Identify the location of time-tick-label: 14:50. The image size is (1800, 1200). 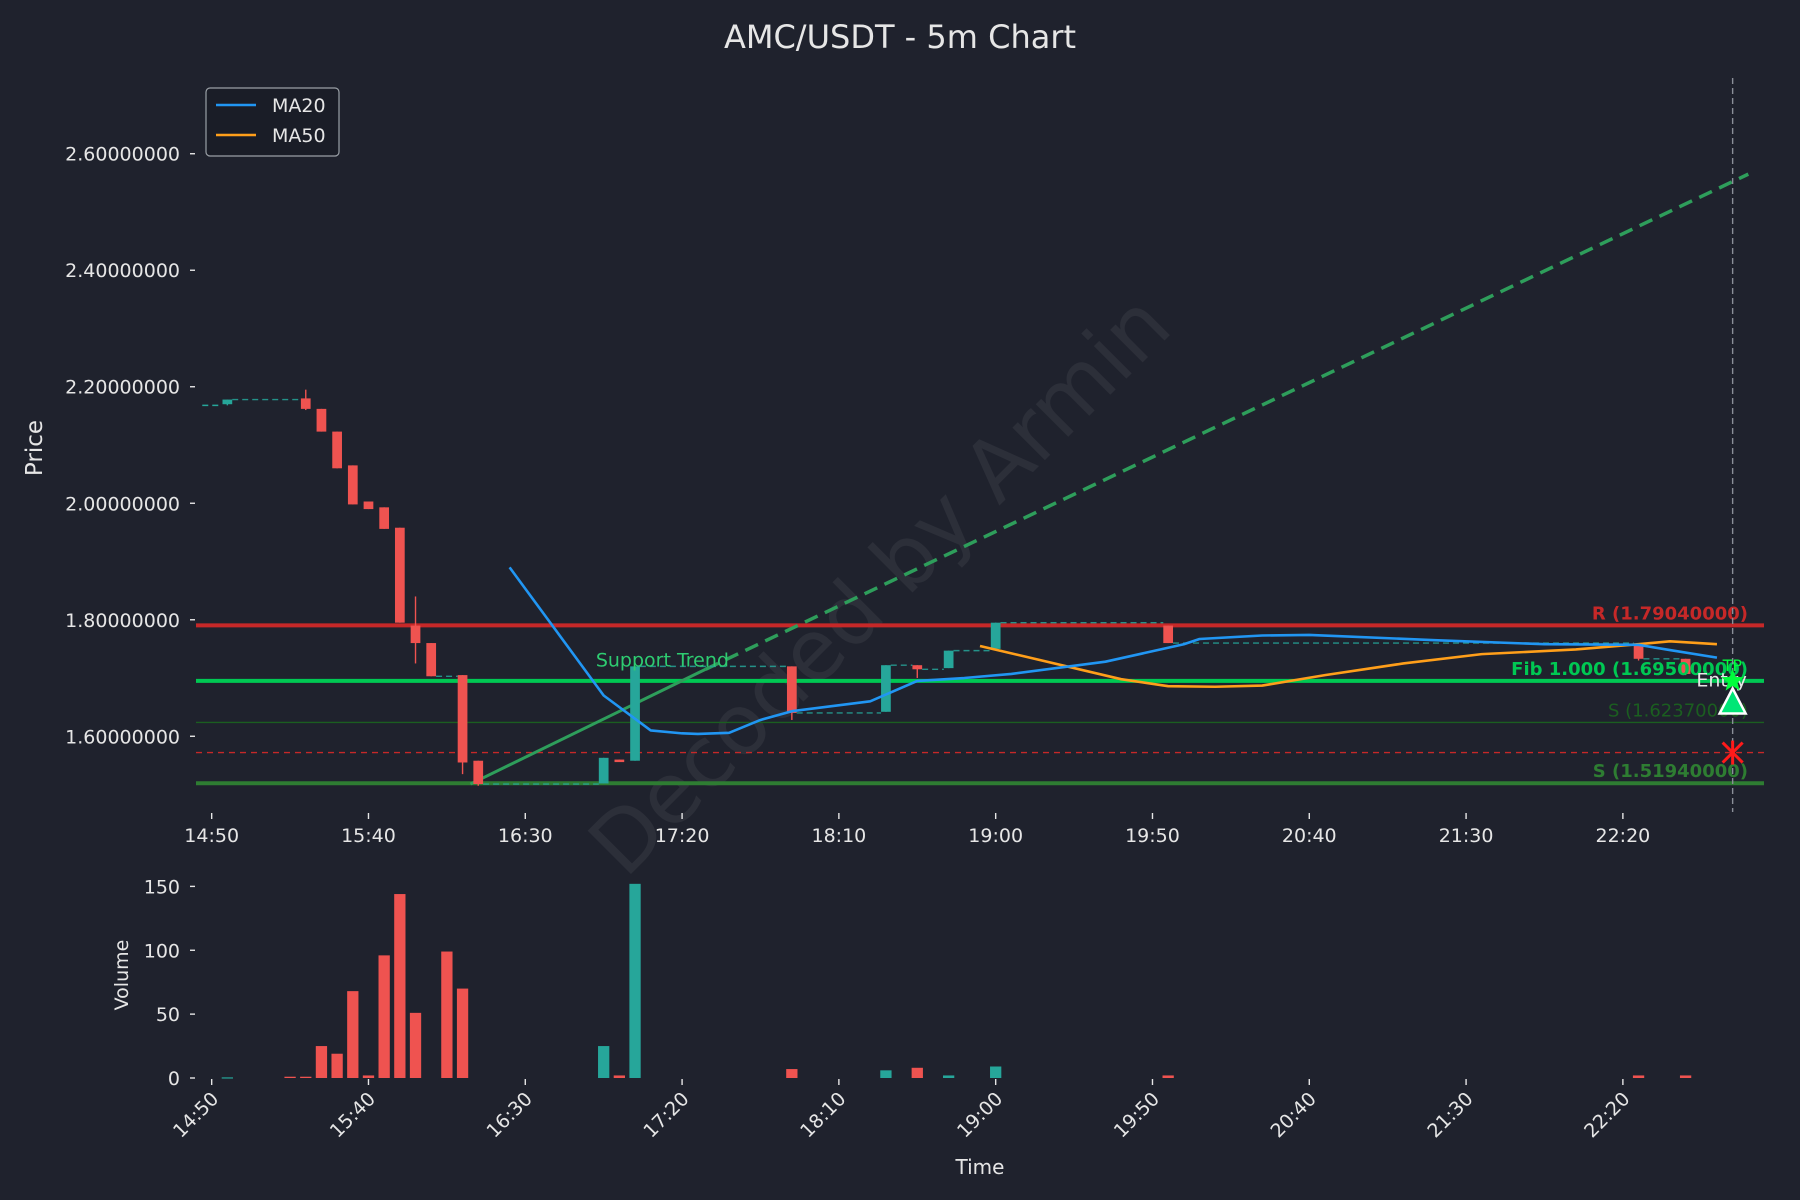
(211, 836).